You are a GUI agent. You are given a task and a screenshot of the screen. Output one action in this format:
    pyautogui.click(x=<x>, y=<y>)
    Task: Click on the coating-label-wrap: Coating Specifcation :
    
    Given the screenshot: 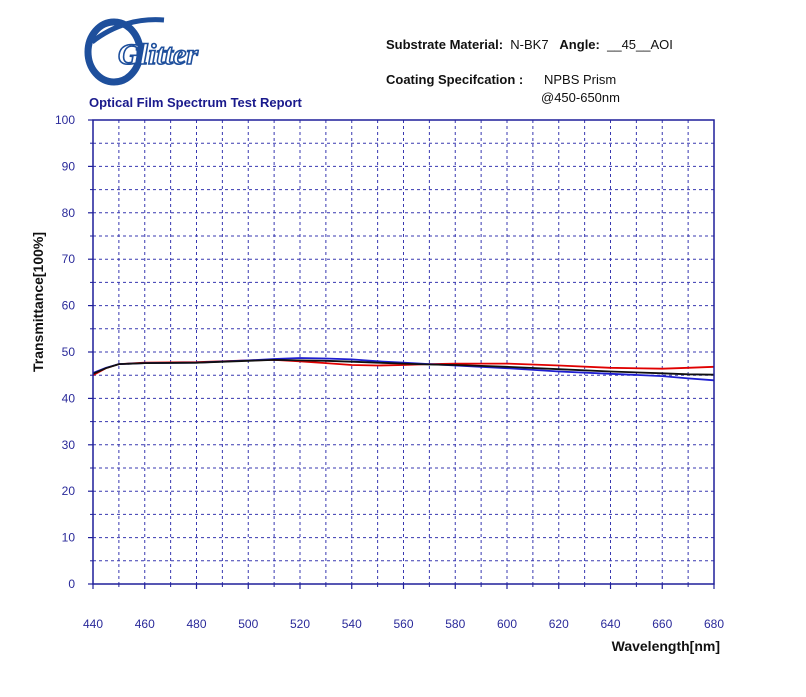 What is the action you would take?
    pyautogui.click(x=454, y=79)
    